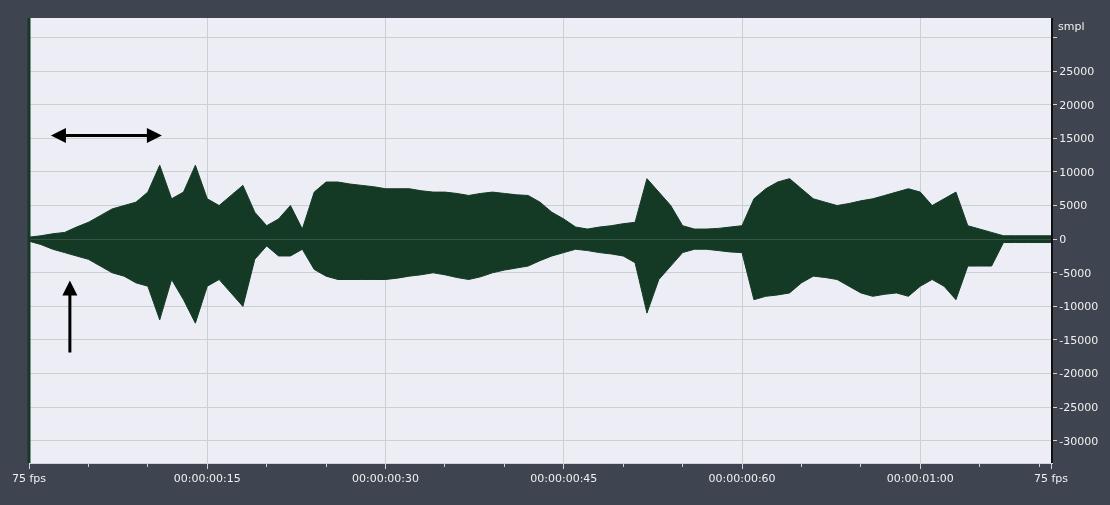 The width and height of the screenshot is (1110, 505). What do you see at coordinates (1079, 307) in the screenshot?
I see `y-tick-label: -10000` at bounding box center [1079, 307].